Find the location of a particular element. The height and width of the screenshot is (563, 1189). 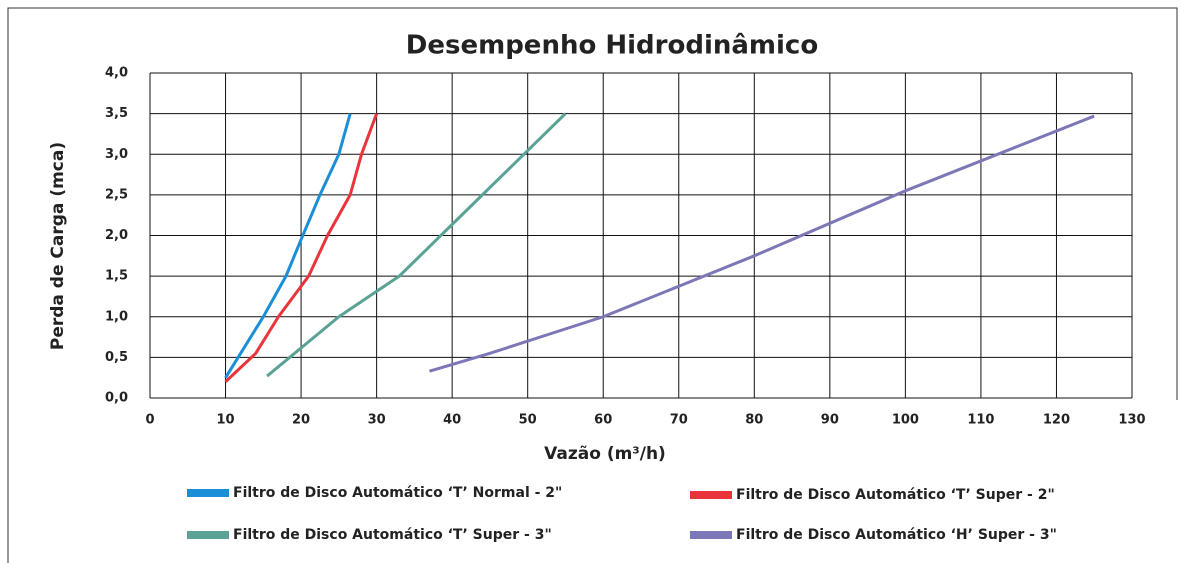

x-tick-label: 110 is located at coordinates (980, 420).